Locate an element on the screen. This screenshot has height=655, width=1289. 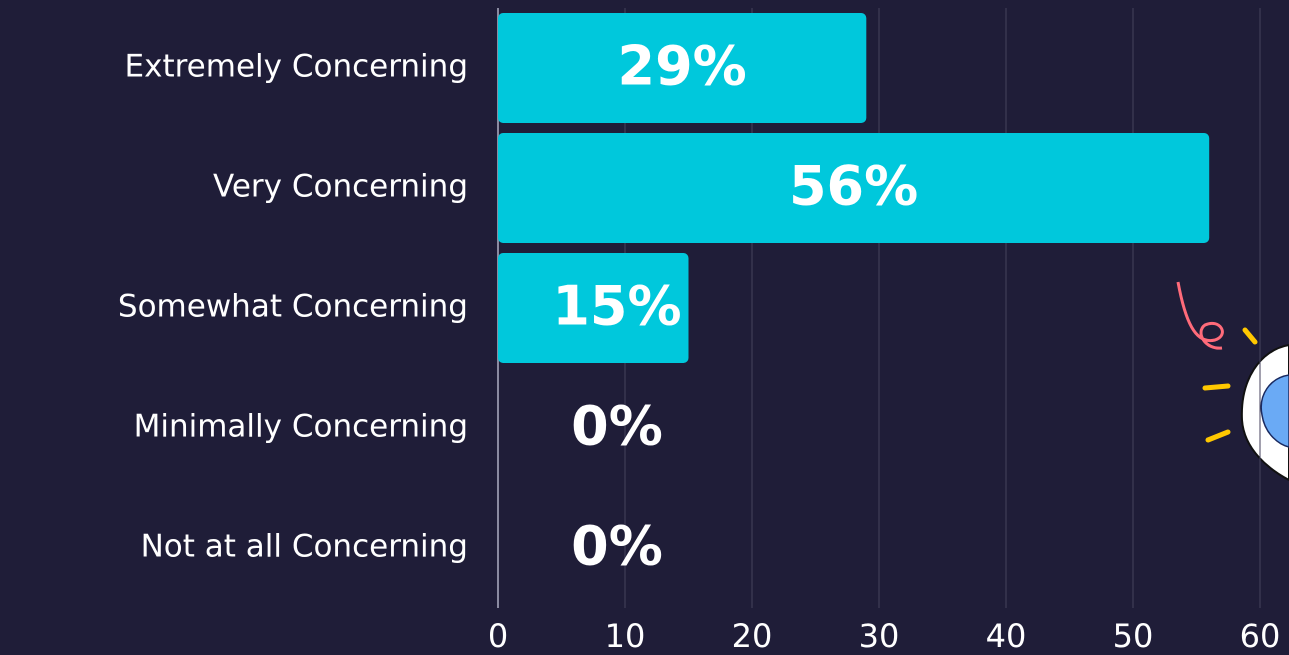
x-tick-label: 40 is located at coordinates (1006, 636).